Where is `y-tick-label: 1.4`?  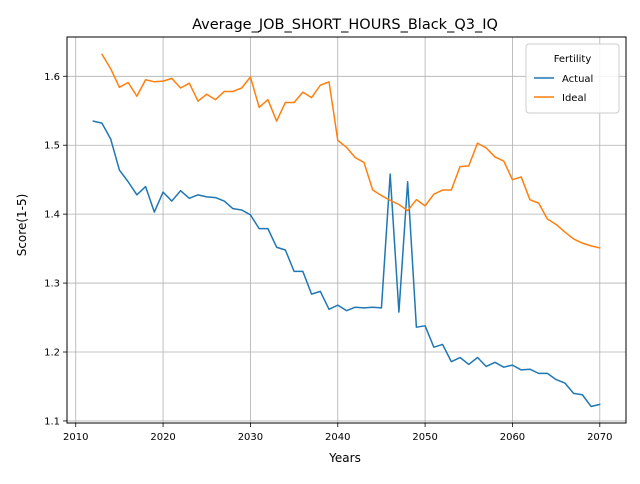 y-tick-label: 1.4 is located at coordinates (52, 215).